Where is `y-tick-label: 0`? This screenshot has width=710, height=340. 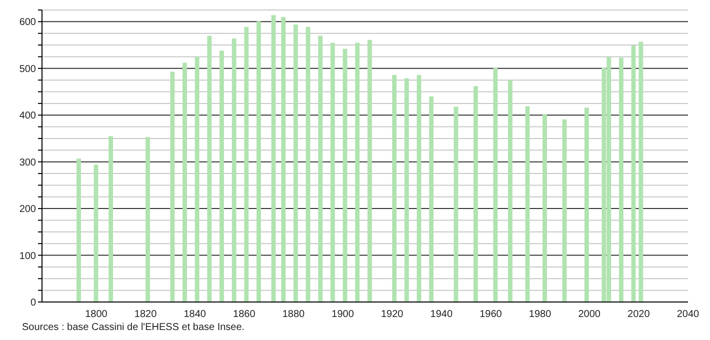 y-tick-label: 0 is located at coordinates (33, 303).